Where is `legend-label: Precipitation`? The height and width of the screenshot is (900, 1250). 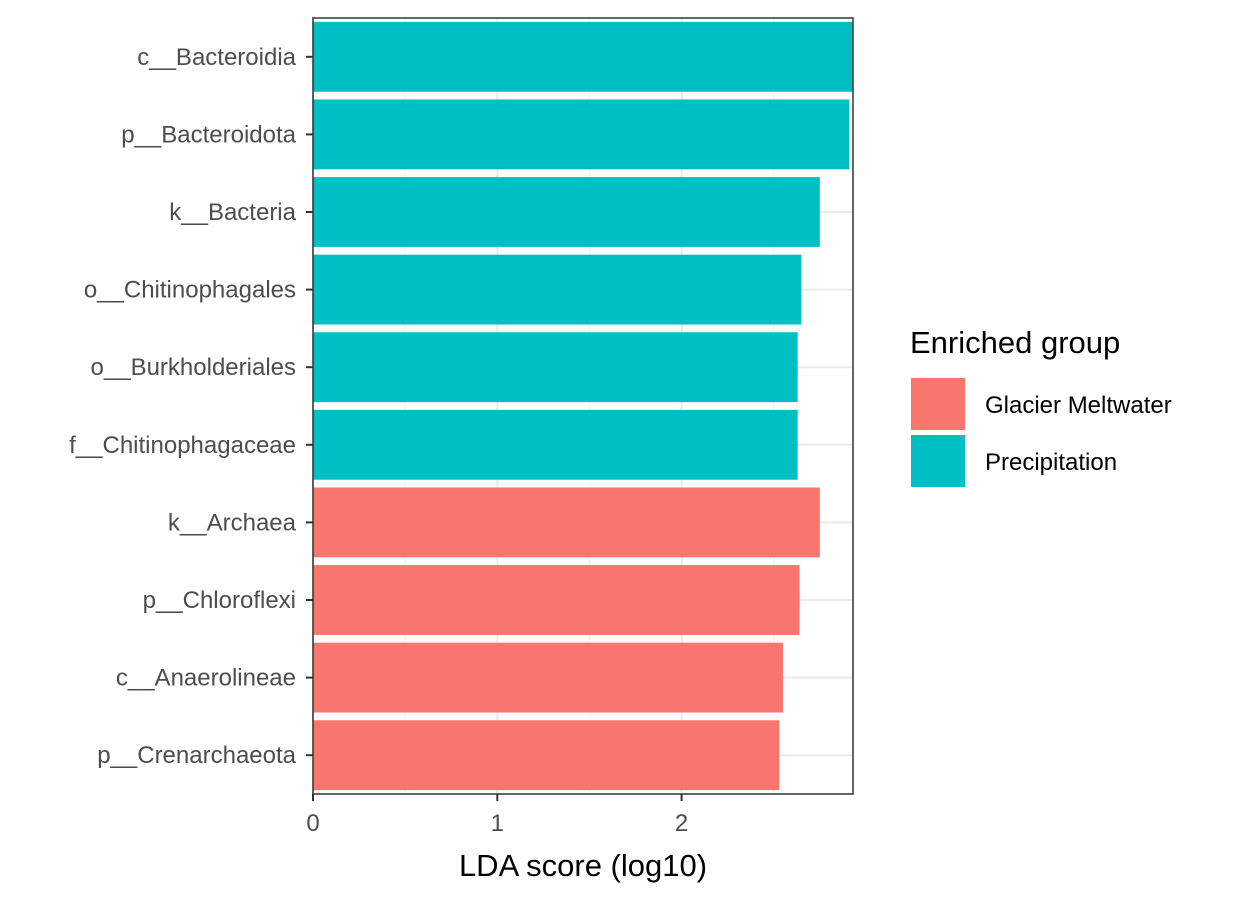 legend-label: Precipitation is located at coordinates (1051, 462).